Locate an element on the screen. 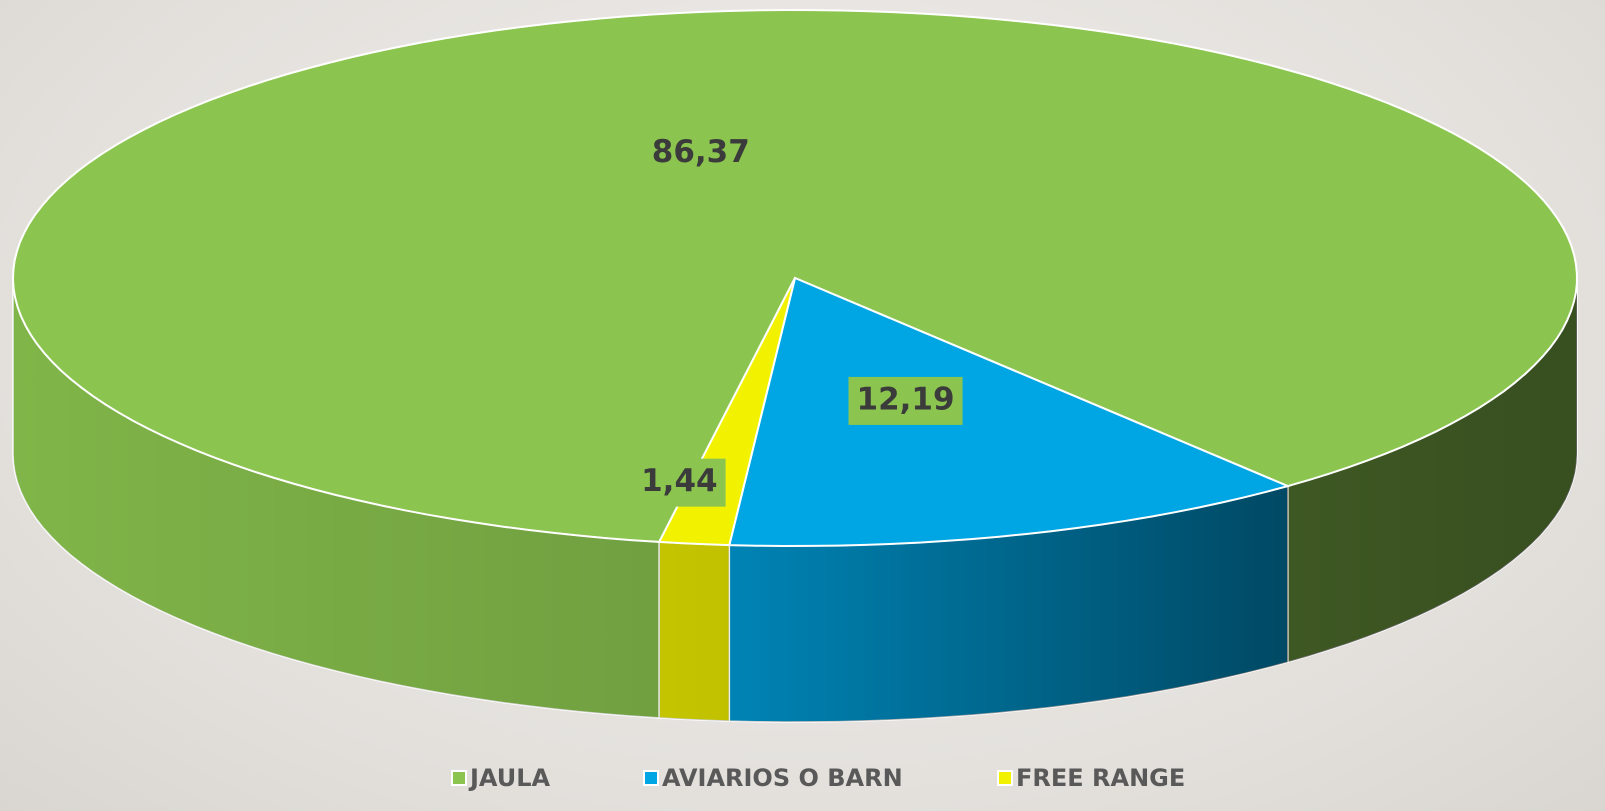 The image size is (1605, 811). legend-label: JAULA is located at coordinates (509, 778).